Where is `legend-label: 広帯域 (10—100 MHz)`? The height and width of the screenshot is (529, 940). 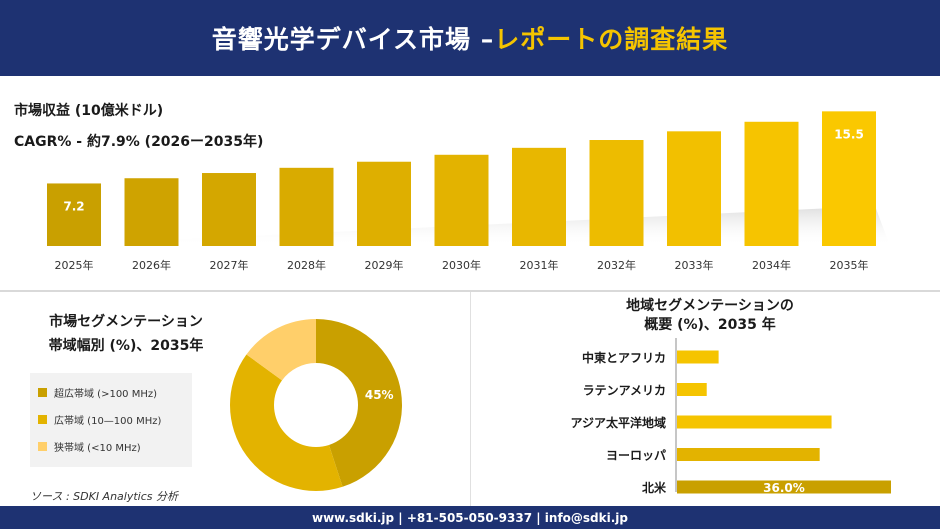 legend-label: 広帯域 (10—100 MHz) is located at coordinates (108, 421).